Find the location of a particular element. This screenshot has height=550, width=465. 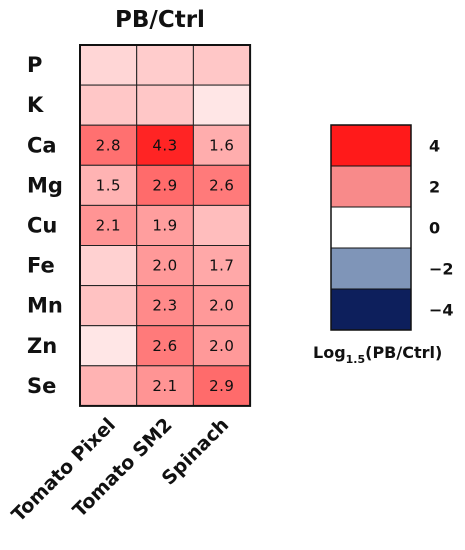

chart-title: PB/Ctrl is located at coordinates (160, 20).